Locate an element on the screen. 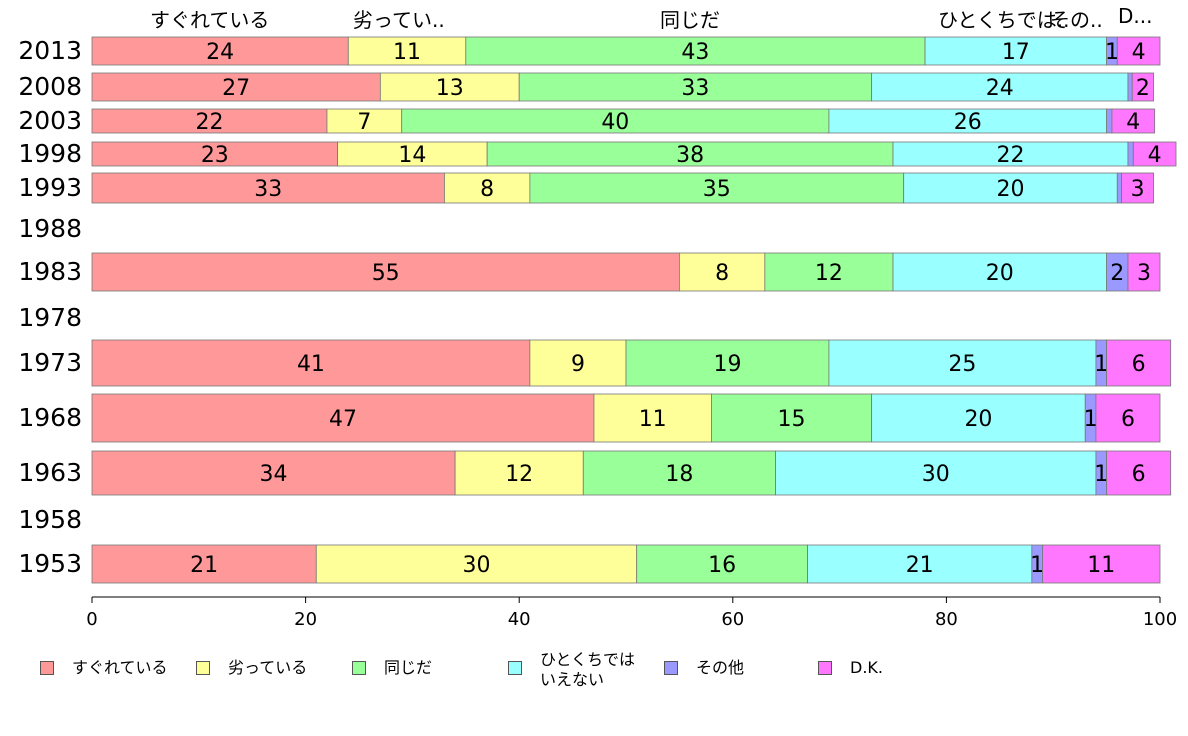 The width and height of the screenshot is (1188, 736). y-tick-label: 2008 is located at coordinates (50, 86).